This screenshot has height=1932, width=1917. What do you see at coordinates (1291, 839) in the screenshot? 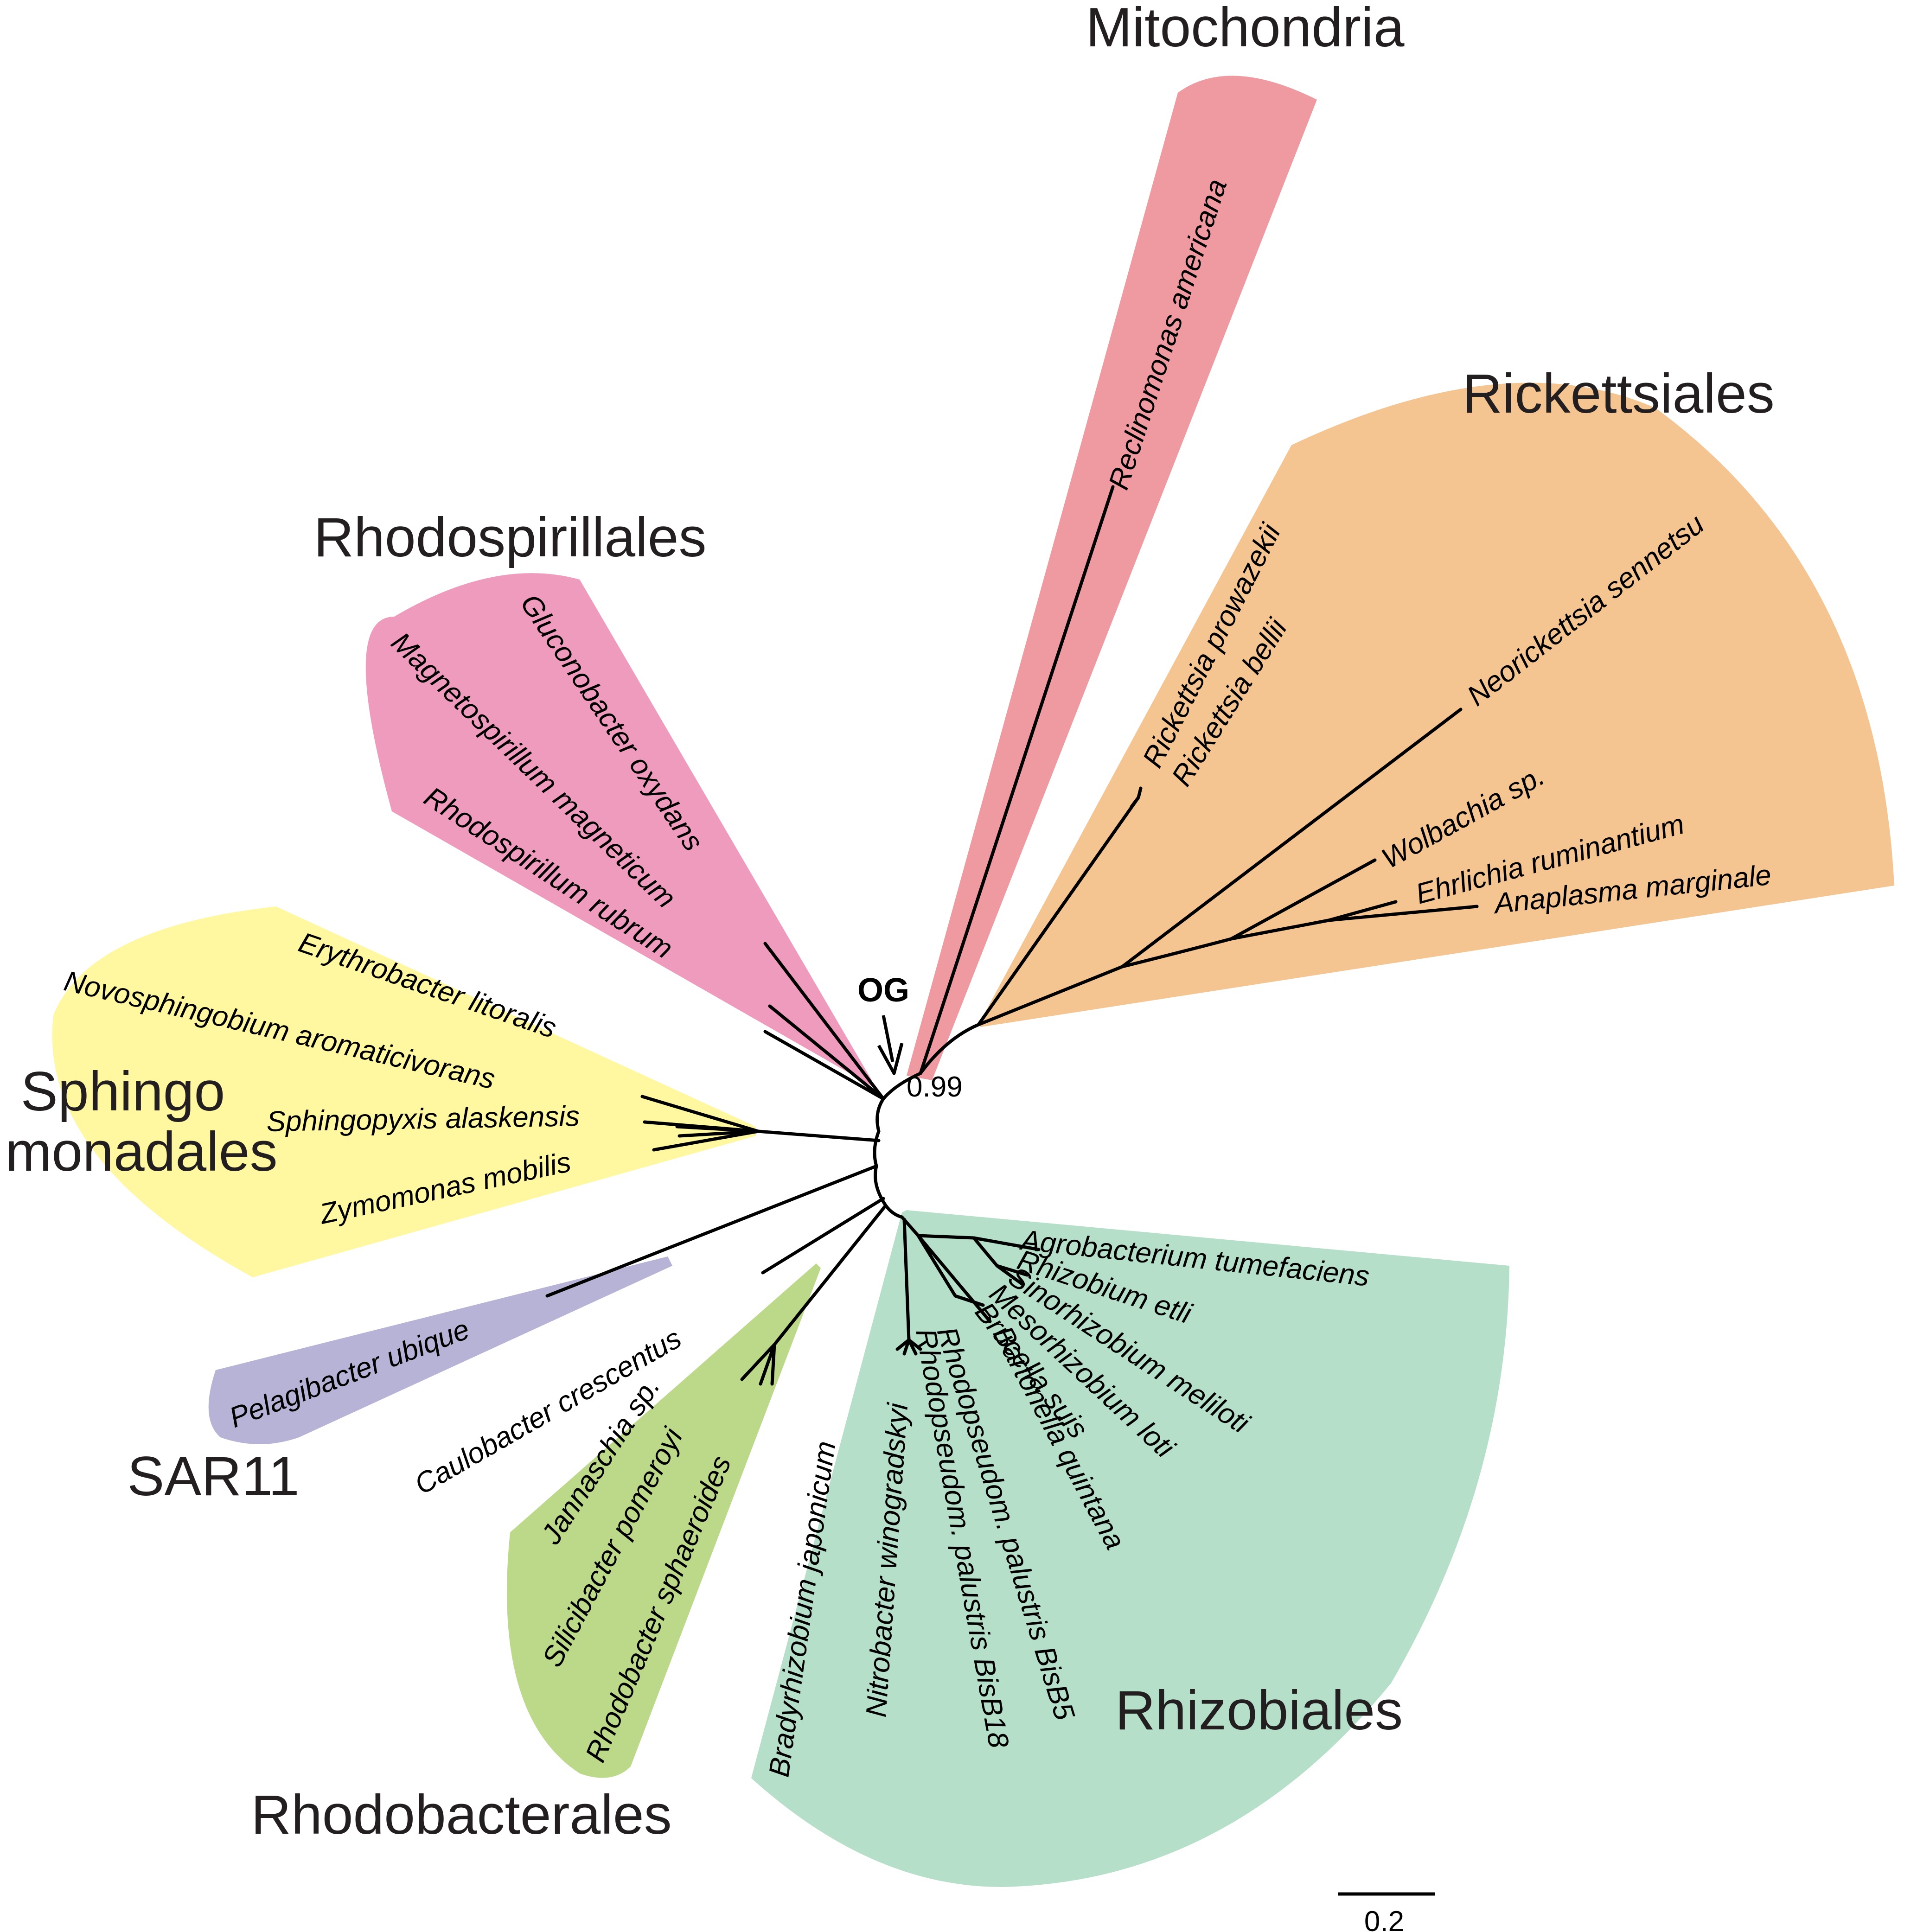
I see `branch-neorickettsia` at bounding box center [1291, 839].